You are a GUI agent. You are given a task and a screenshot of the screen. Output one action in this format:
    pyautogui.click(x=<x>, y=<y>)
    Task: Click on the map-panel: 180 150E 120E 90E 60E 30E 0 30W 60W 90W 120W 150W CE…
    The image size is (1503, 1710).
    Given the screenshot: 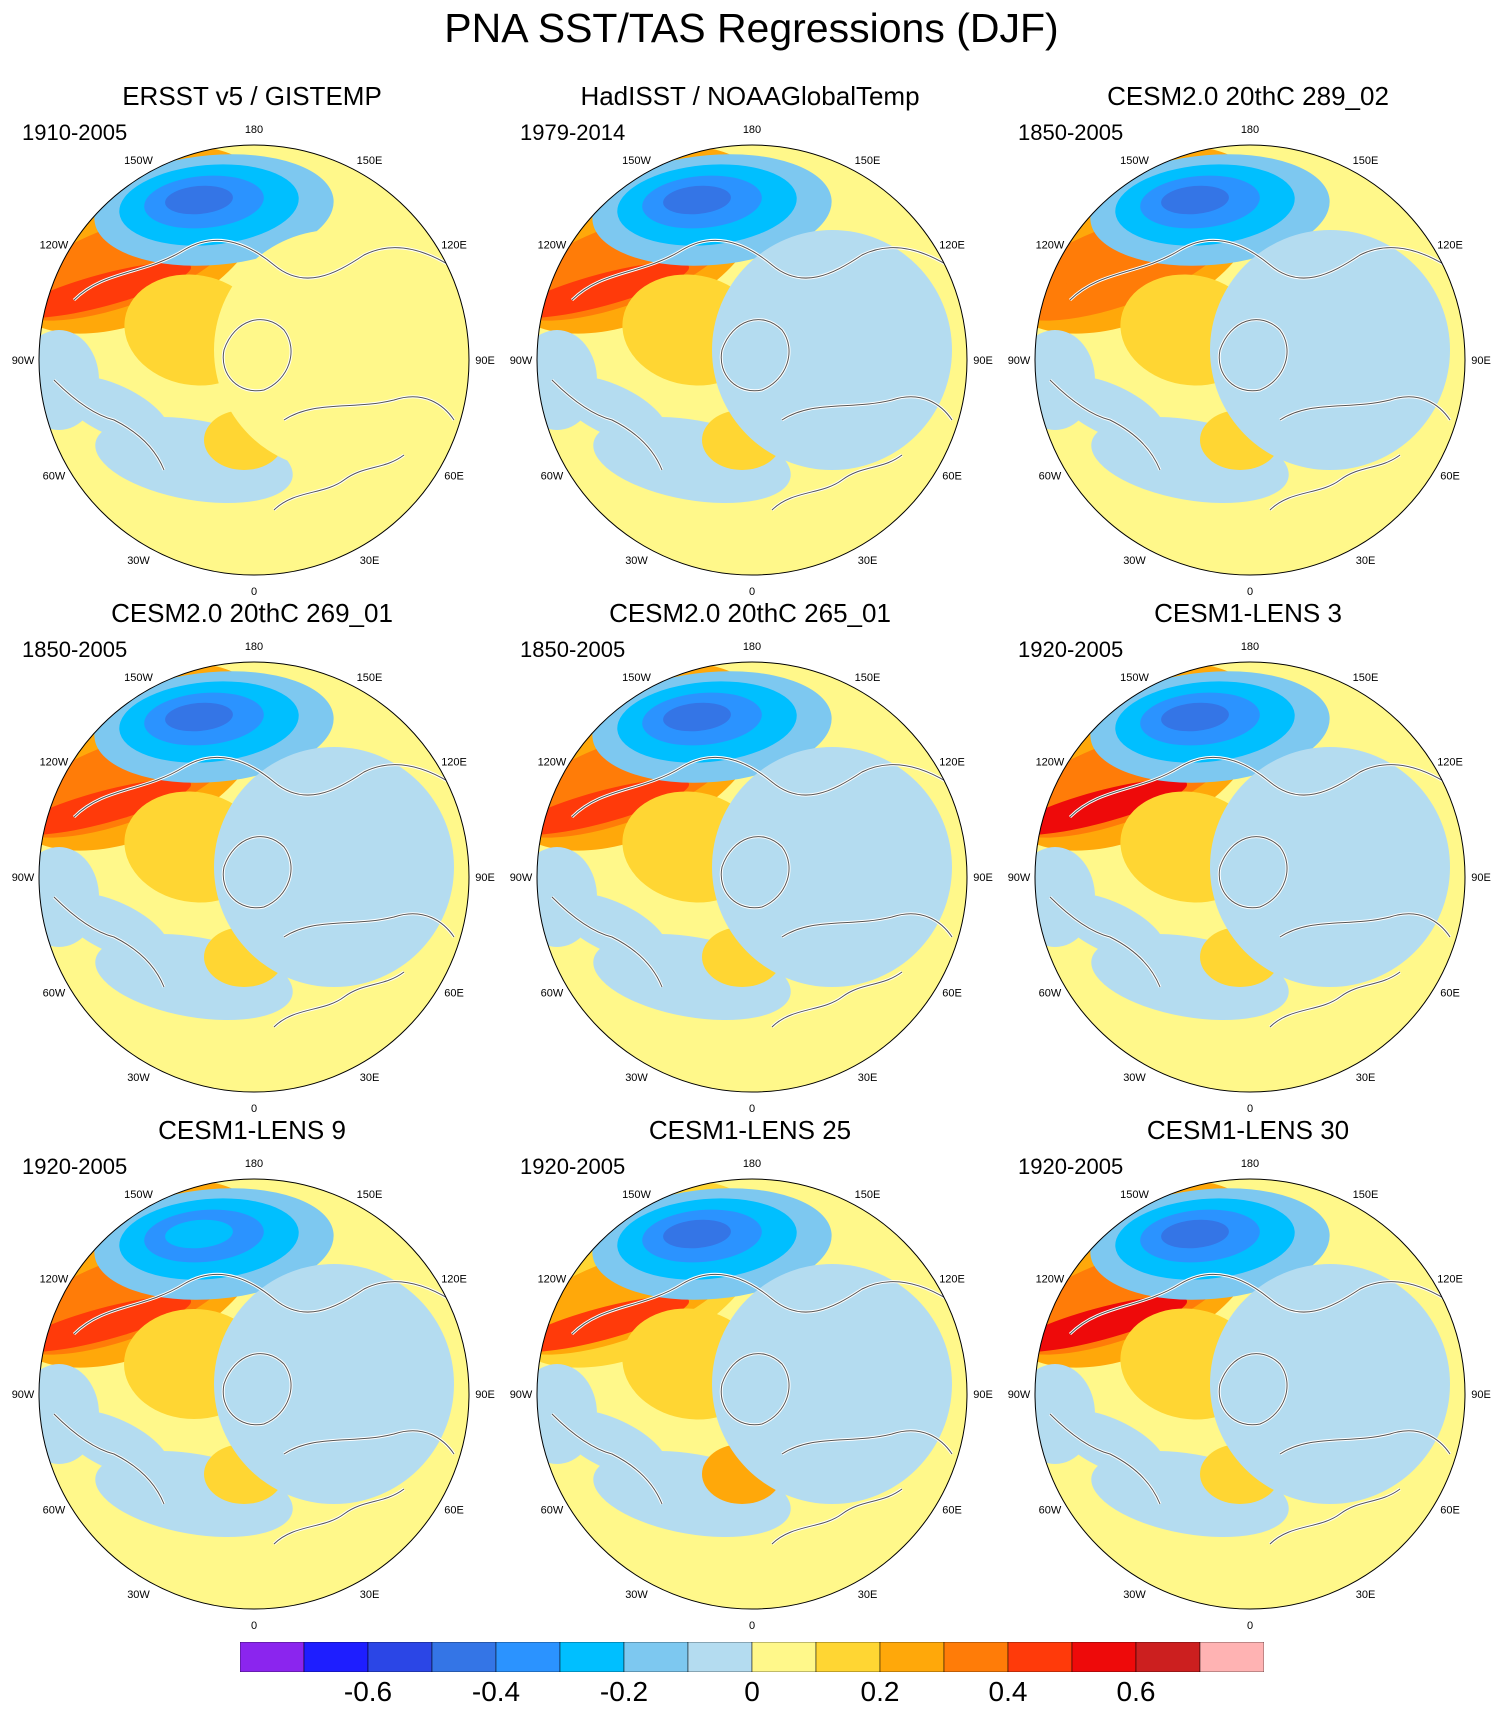 What is the action you would take?
    pyautogui.click(x=1249, y=339)
    